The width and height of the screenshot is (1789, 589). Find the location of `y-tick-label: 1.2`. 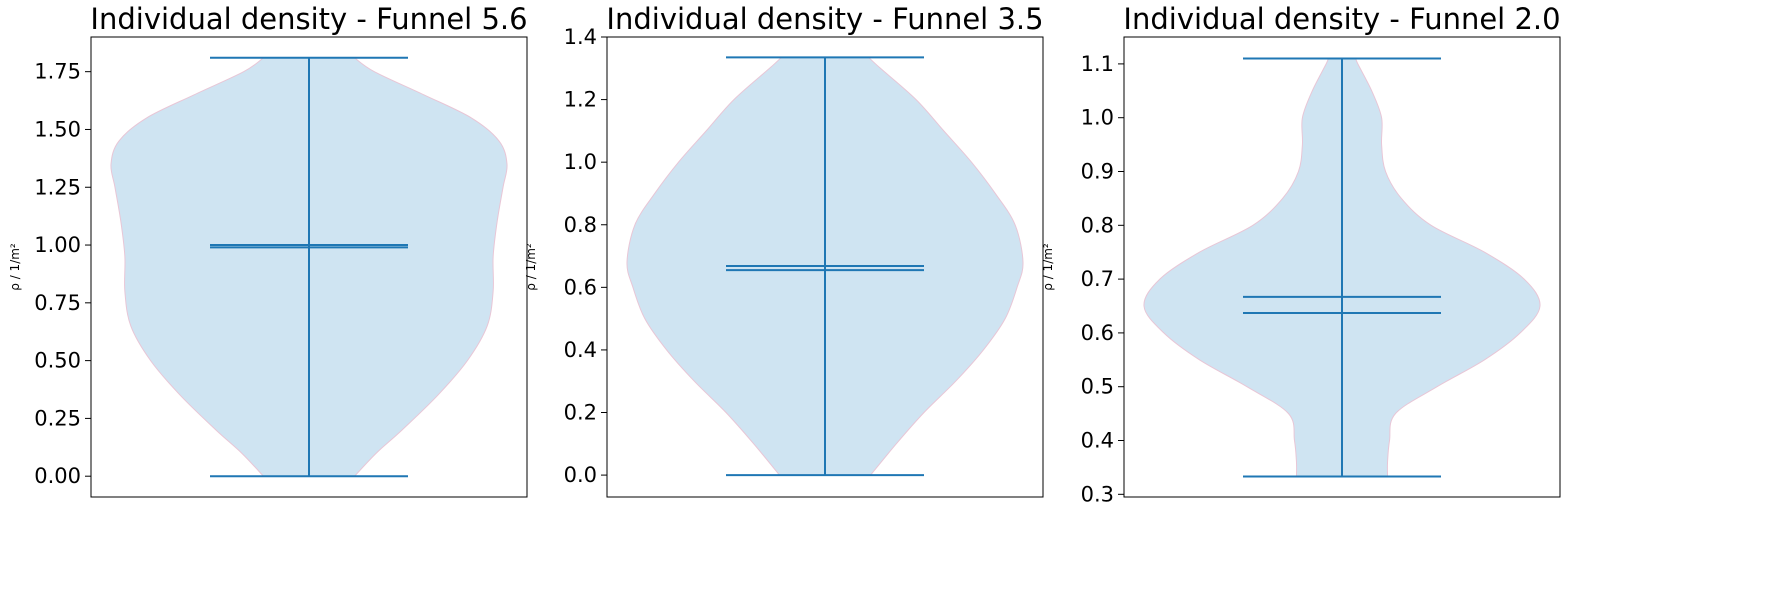

y-tick-label: 1.2 is located at coordinates (580, 100).